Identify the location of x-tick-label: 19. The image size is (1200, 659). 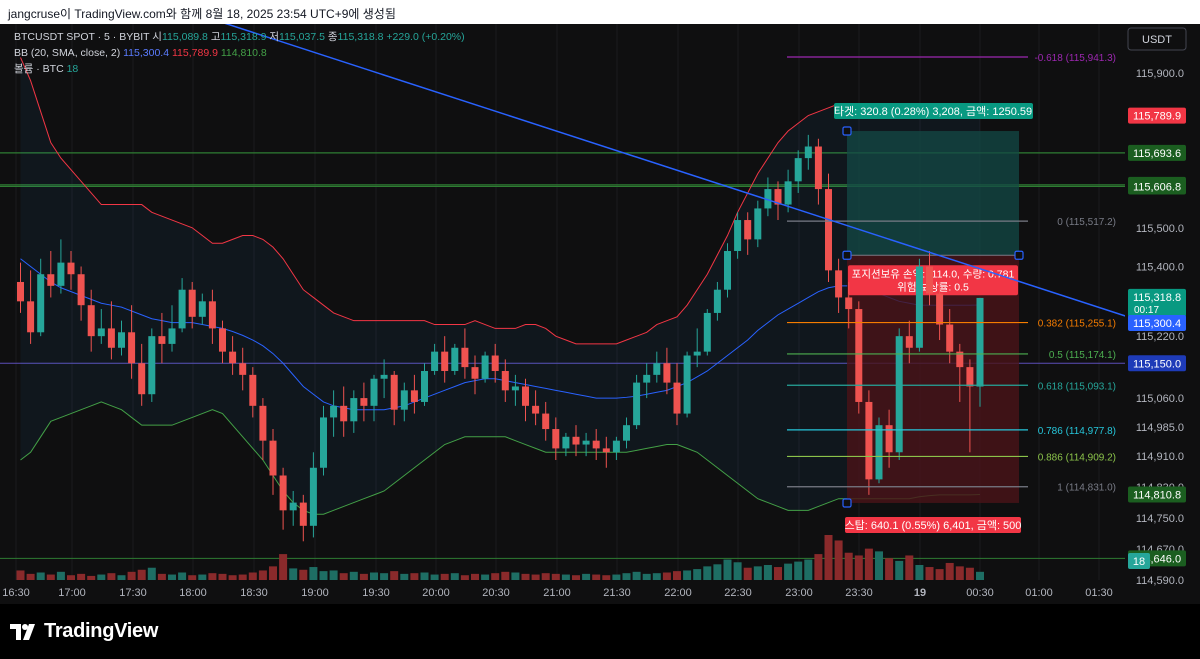
(920, 593).